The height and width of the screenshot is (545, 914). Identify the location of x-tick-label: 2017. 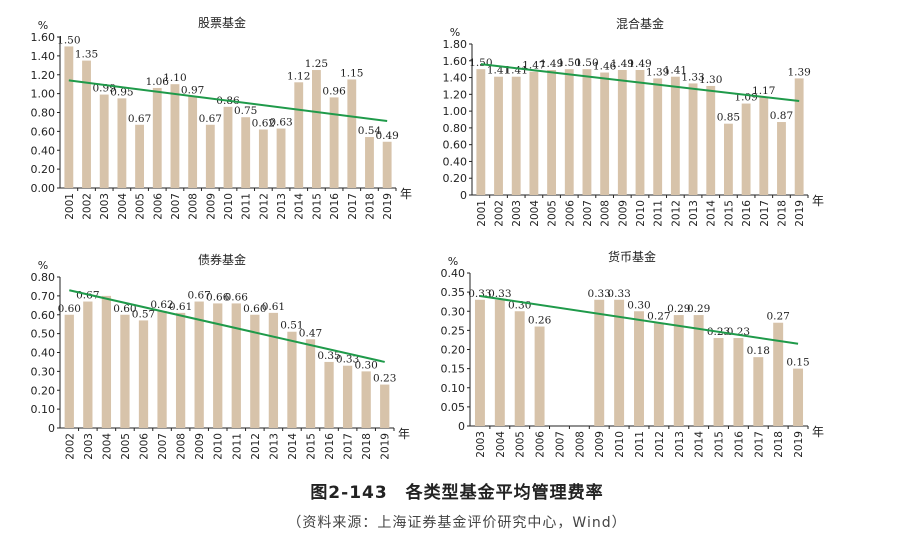
(759, 444).